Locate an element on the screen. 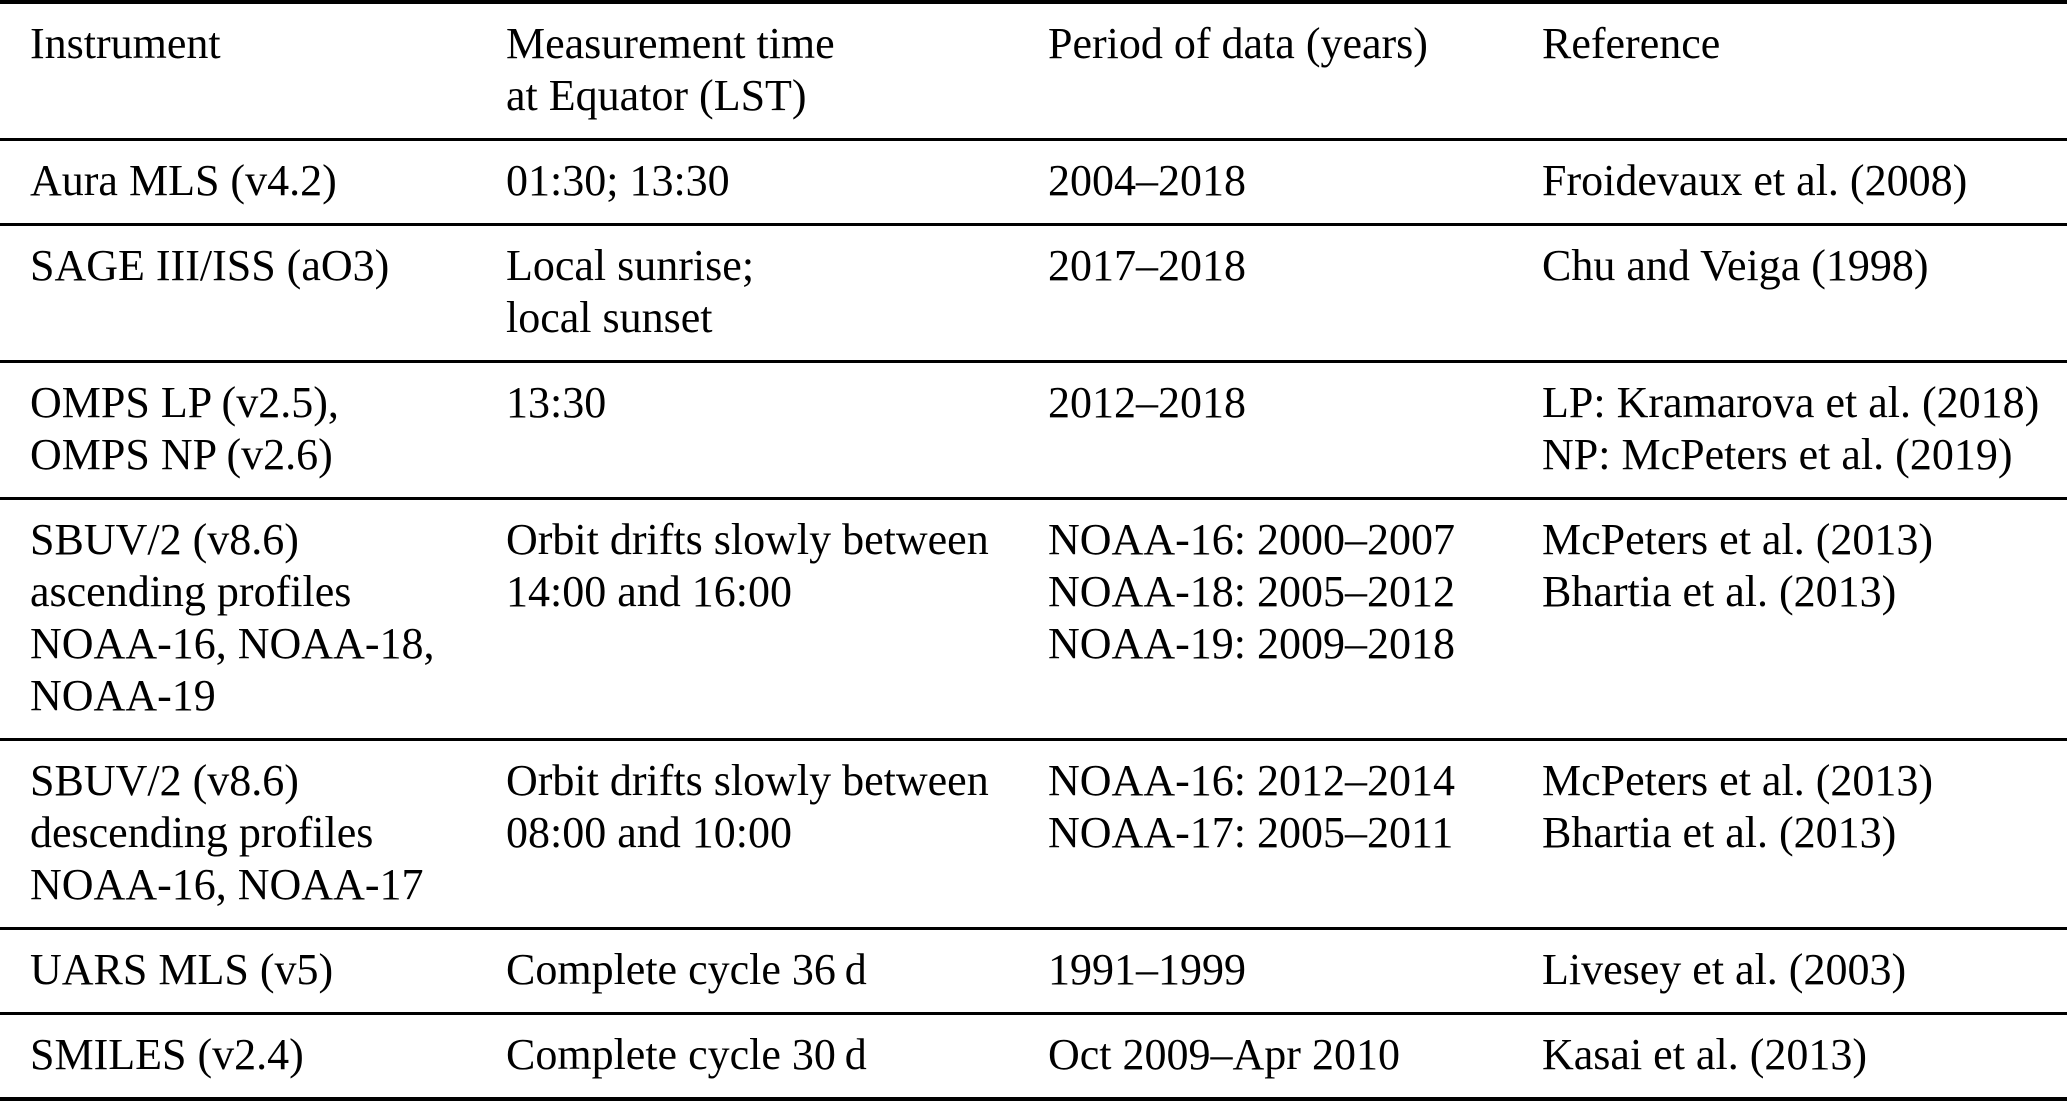  cell-period: 2017–2018 is located at coordinates (1295, 293).